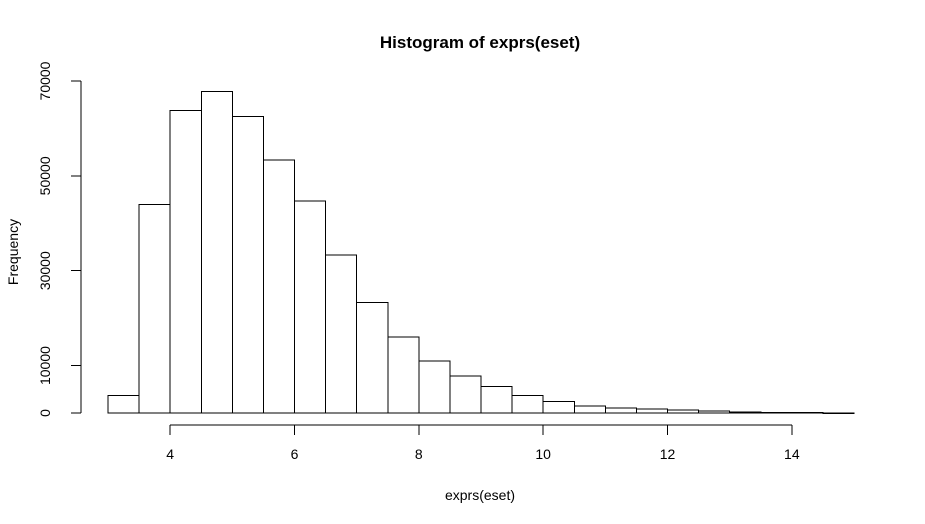 The height and width of the screenshot is (524, 925). What do you see at coordinates (434, 387) in the screenshot?
I see `histogram-bar-8.0-8.5` at bounding box center [434, 387].